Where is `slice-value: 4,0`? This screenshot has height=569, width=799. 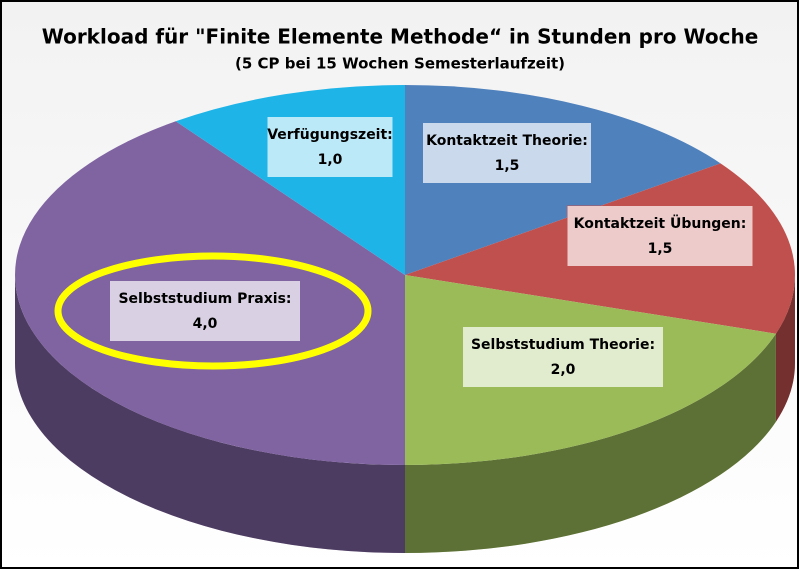
slice-value: 4,0 is located at coordinates (205, 324).